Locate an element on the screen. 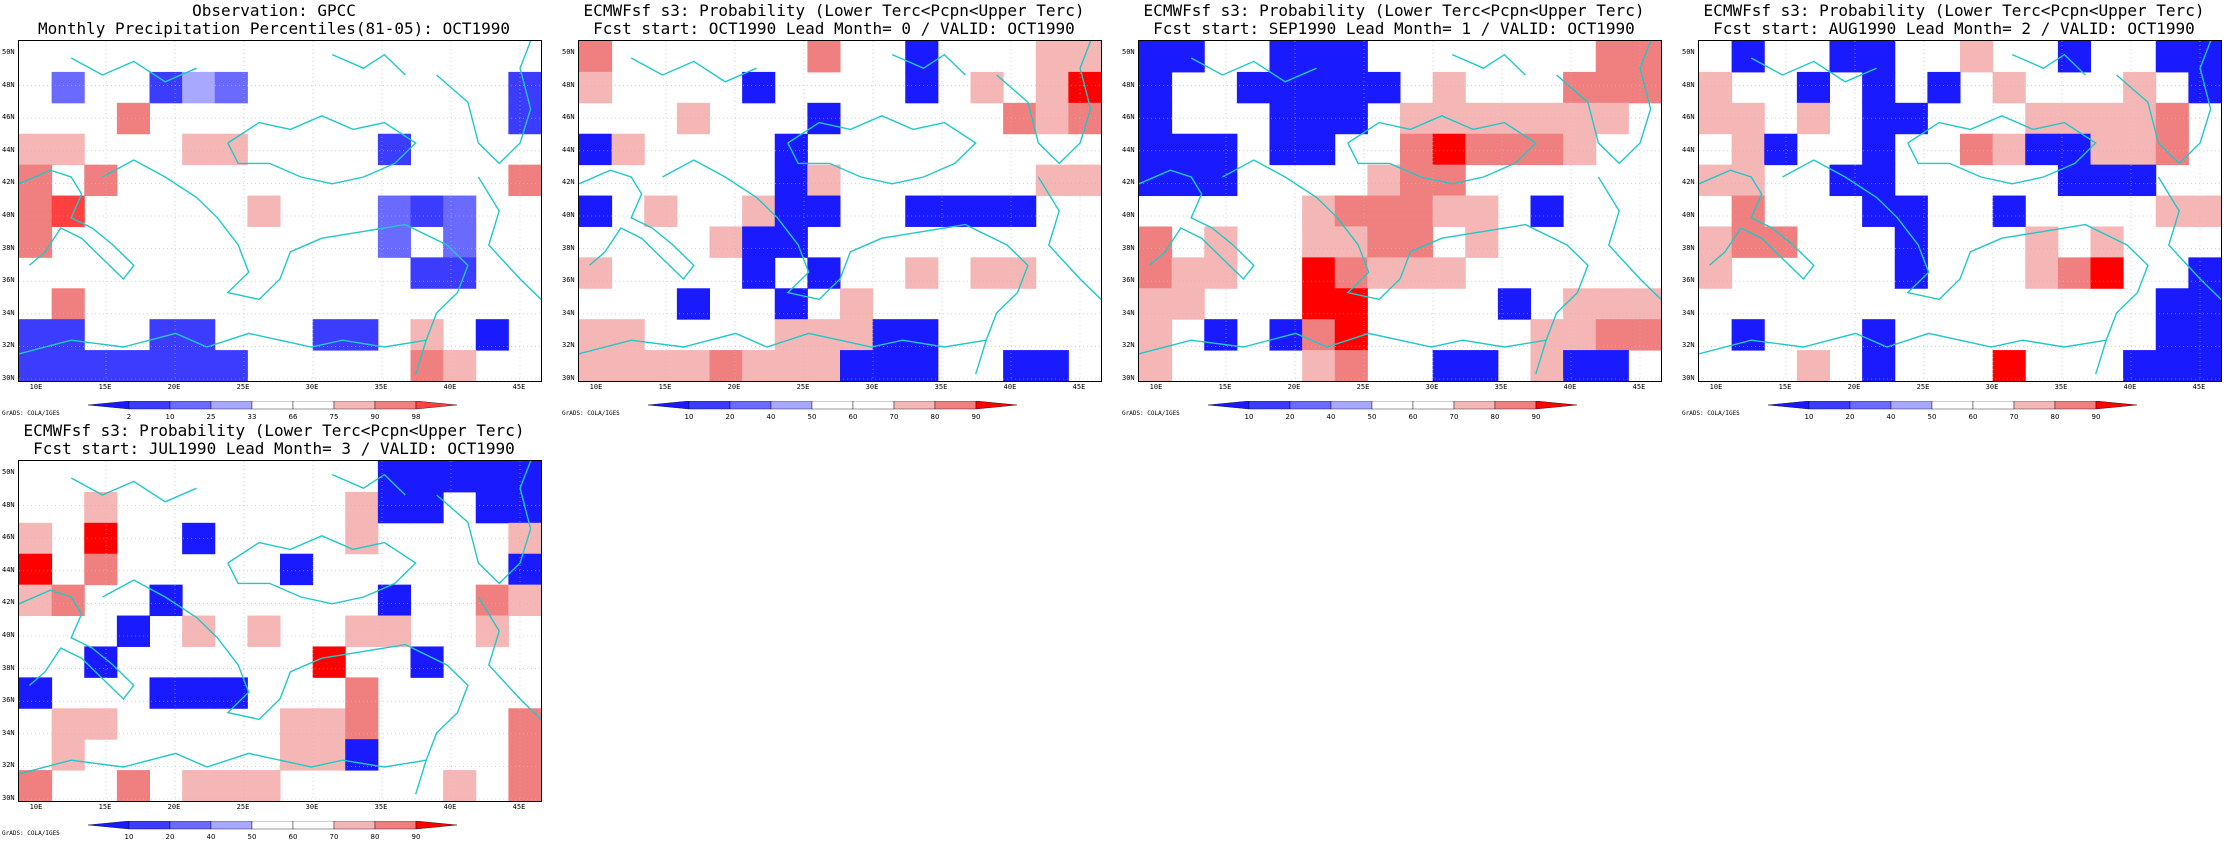 This screenshot has height=843, width=2240. lat-tick-label: 40N is located at coordinates (1128, 215).